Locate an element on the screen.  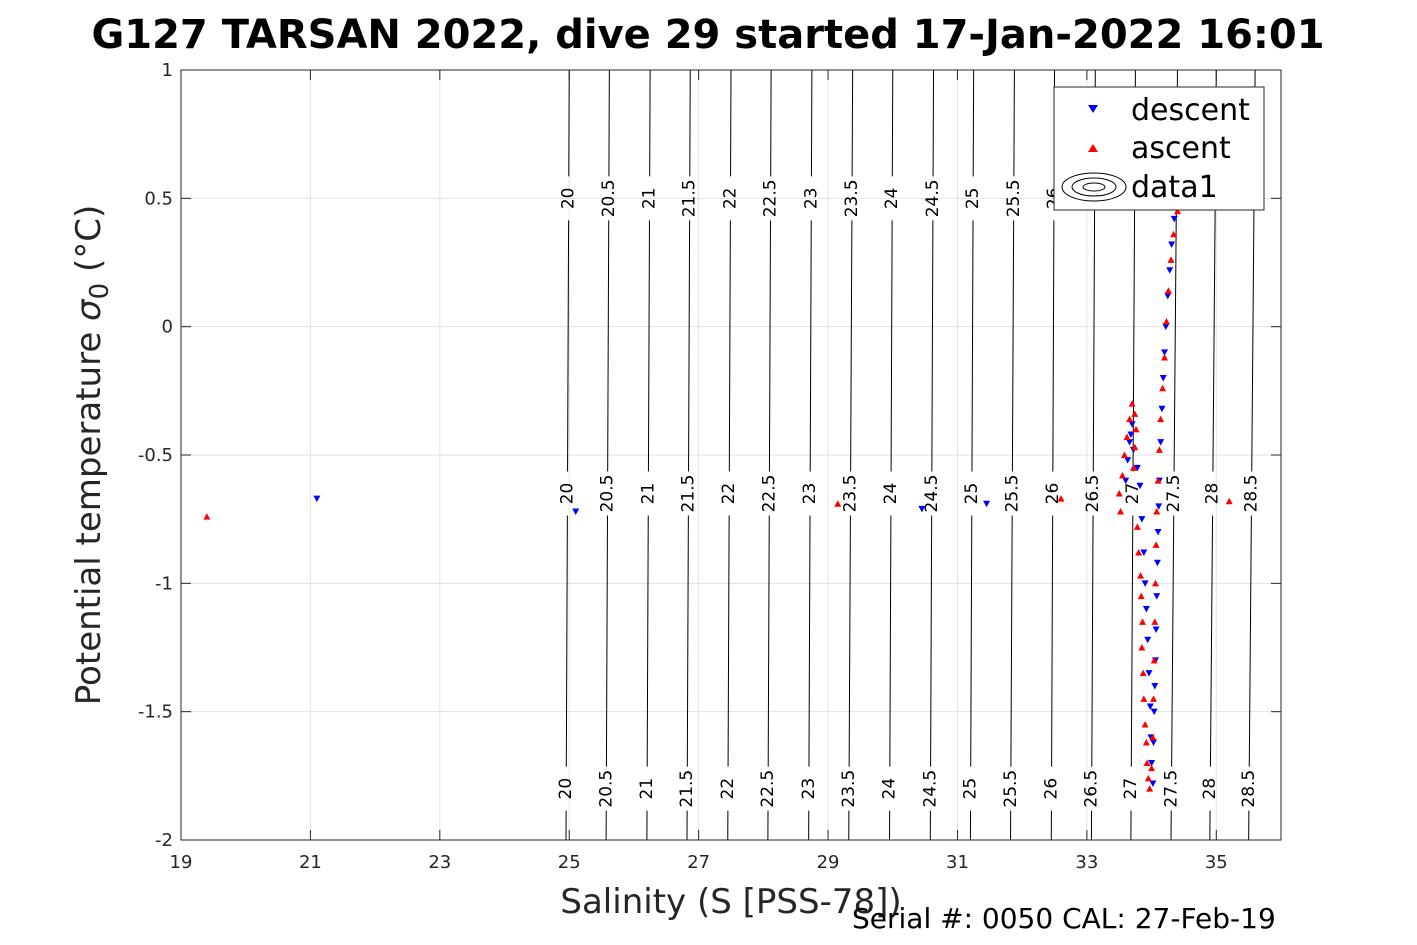
legend-data1-marker is located at coordinates (1094, 187).